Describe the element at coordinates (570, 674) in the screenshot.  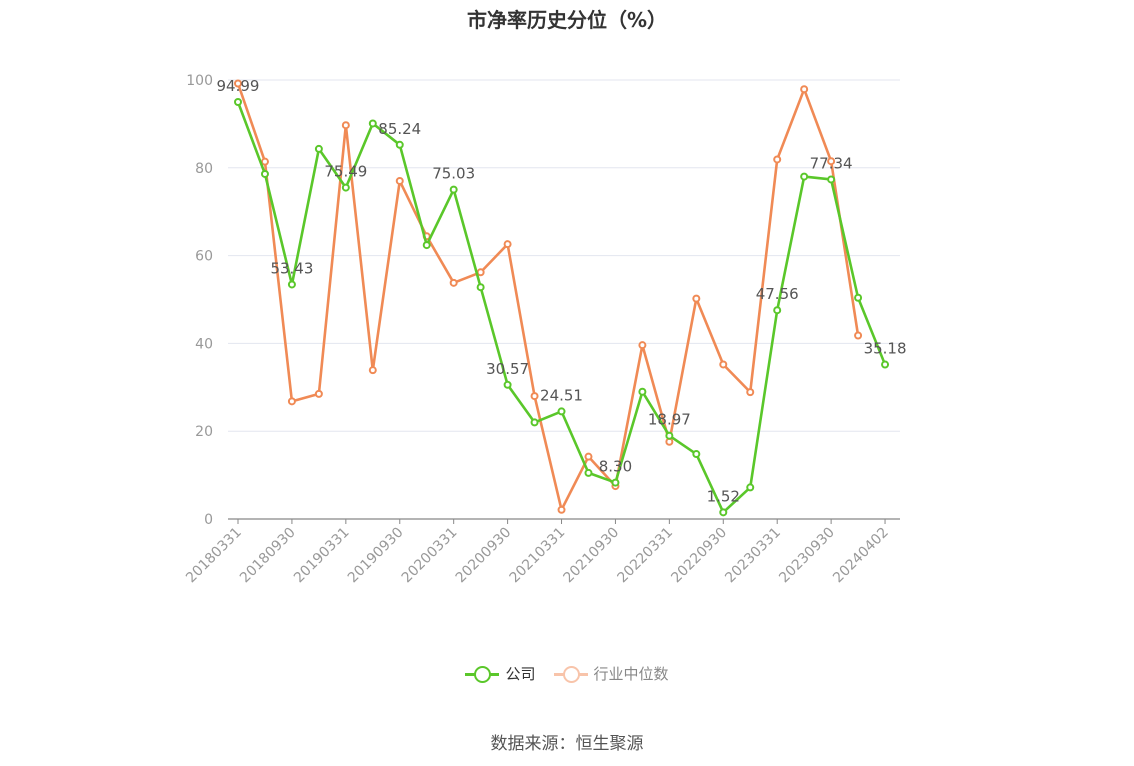
I see `legend-industry-marker` at that location.